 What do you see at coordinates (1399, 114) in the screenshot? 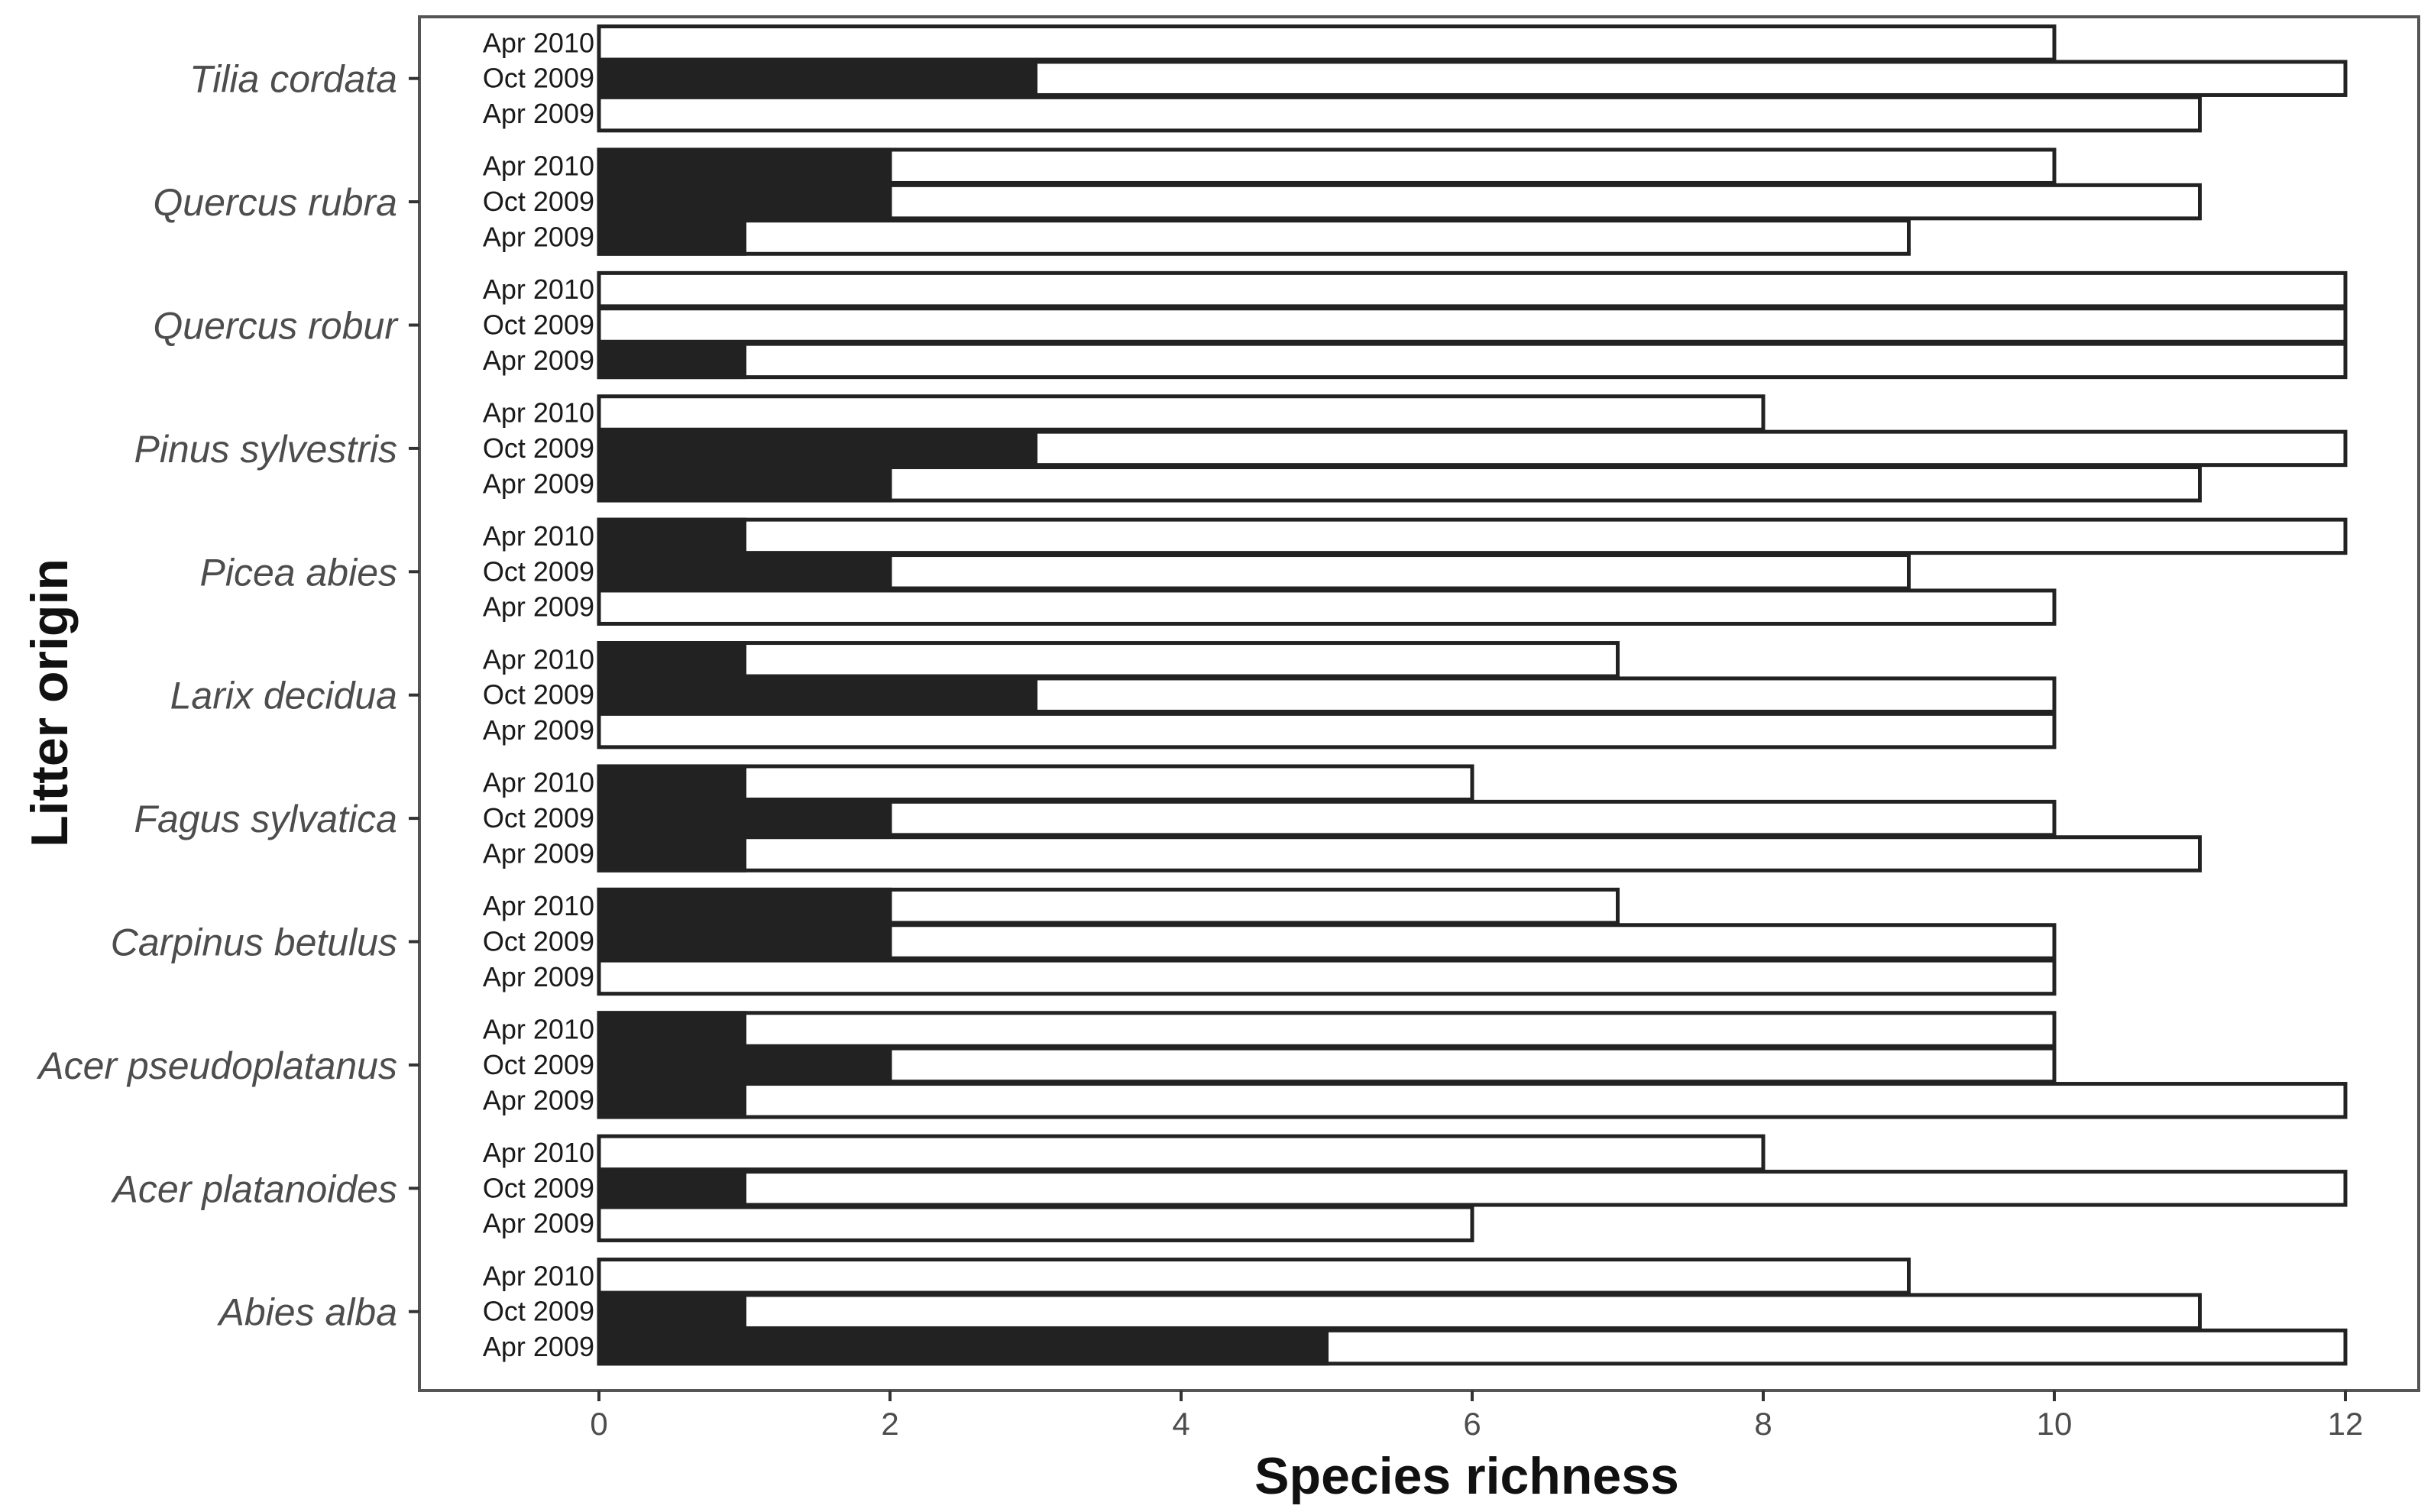
I see `bar-total-tilia-cordata-apr-2009` at bounding box center [1399, 114].